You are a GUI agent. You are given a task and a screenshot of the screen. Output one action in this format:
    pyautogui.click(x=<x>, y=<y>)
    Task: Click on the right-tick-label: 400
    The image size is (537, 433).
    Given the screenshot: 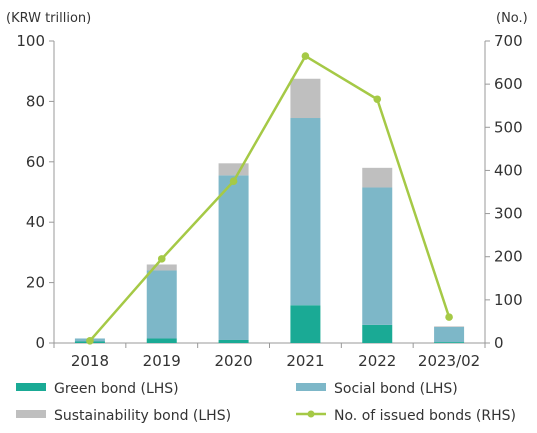 What is the action you would take?
    pyautogui.click(x=508, y=170)
    